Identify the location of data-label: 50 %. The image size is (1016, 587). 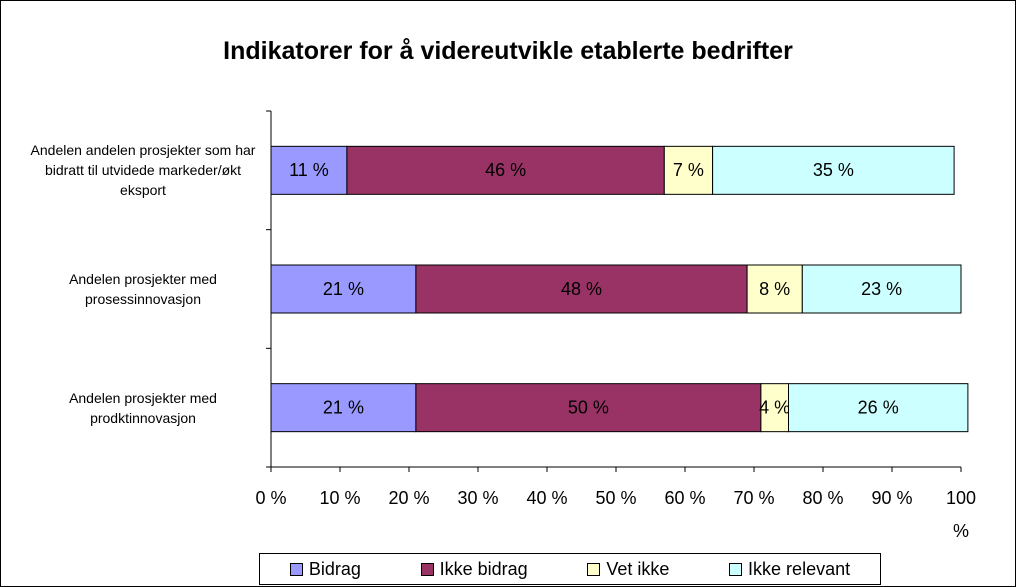
(588, 407).